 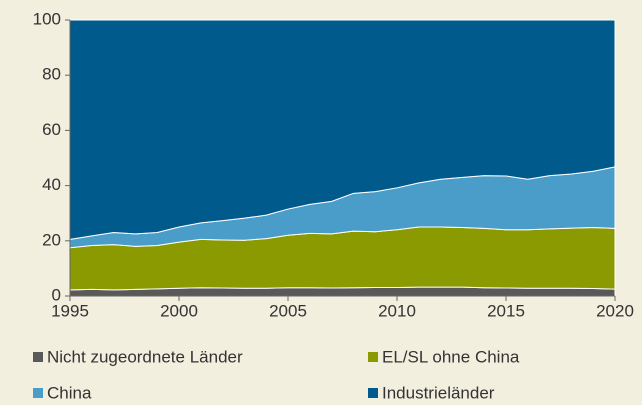 I want to click on x-tick-label: 1995, so click(x=70, y=310).